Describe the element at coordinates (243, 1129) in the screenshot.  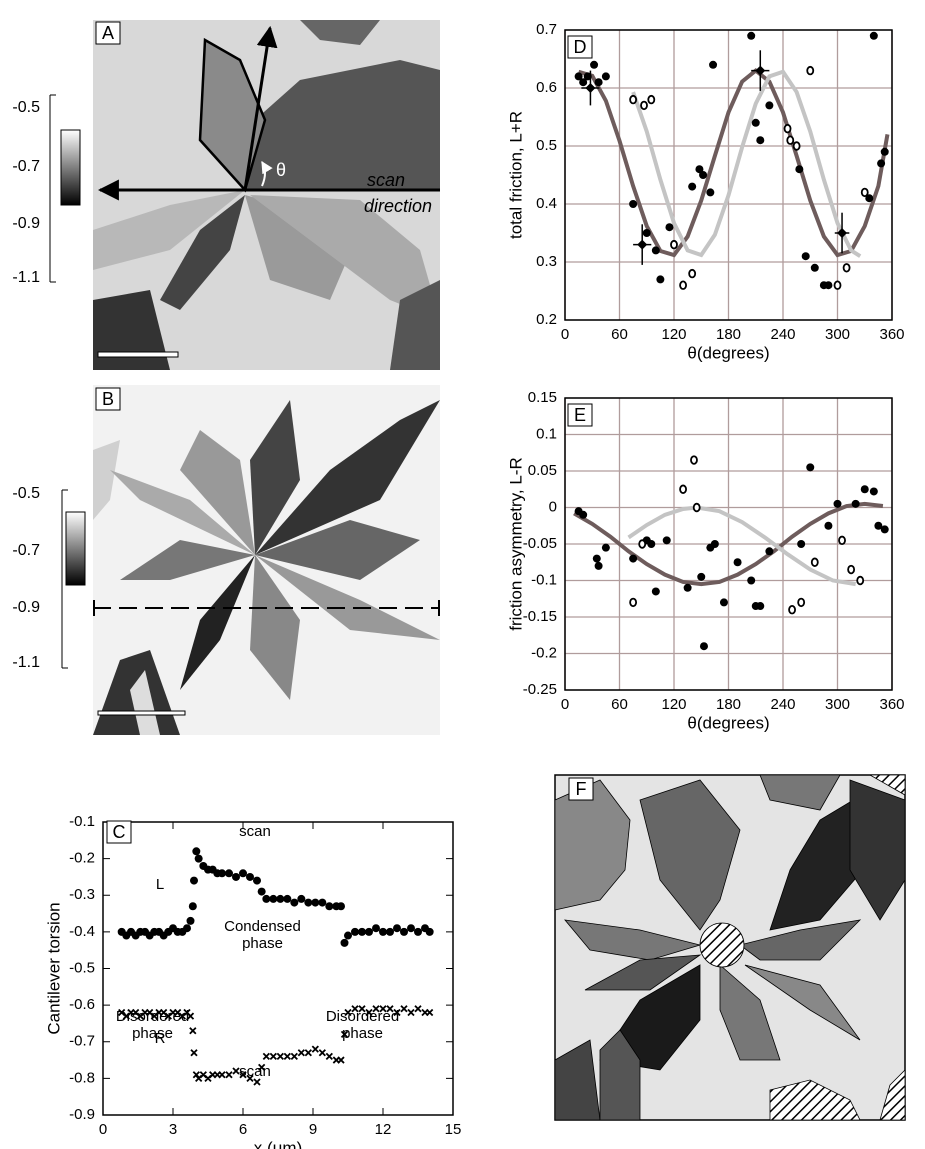
I see `x-tick-label: 6` at that location.